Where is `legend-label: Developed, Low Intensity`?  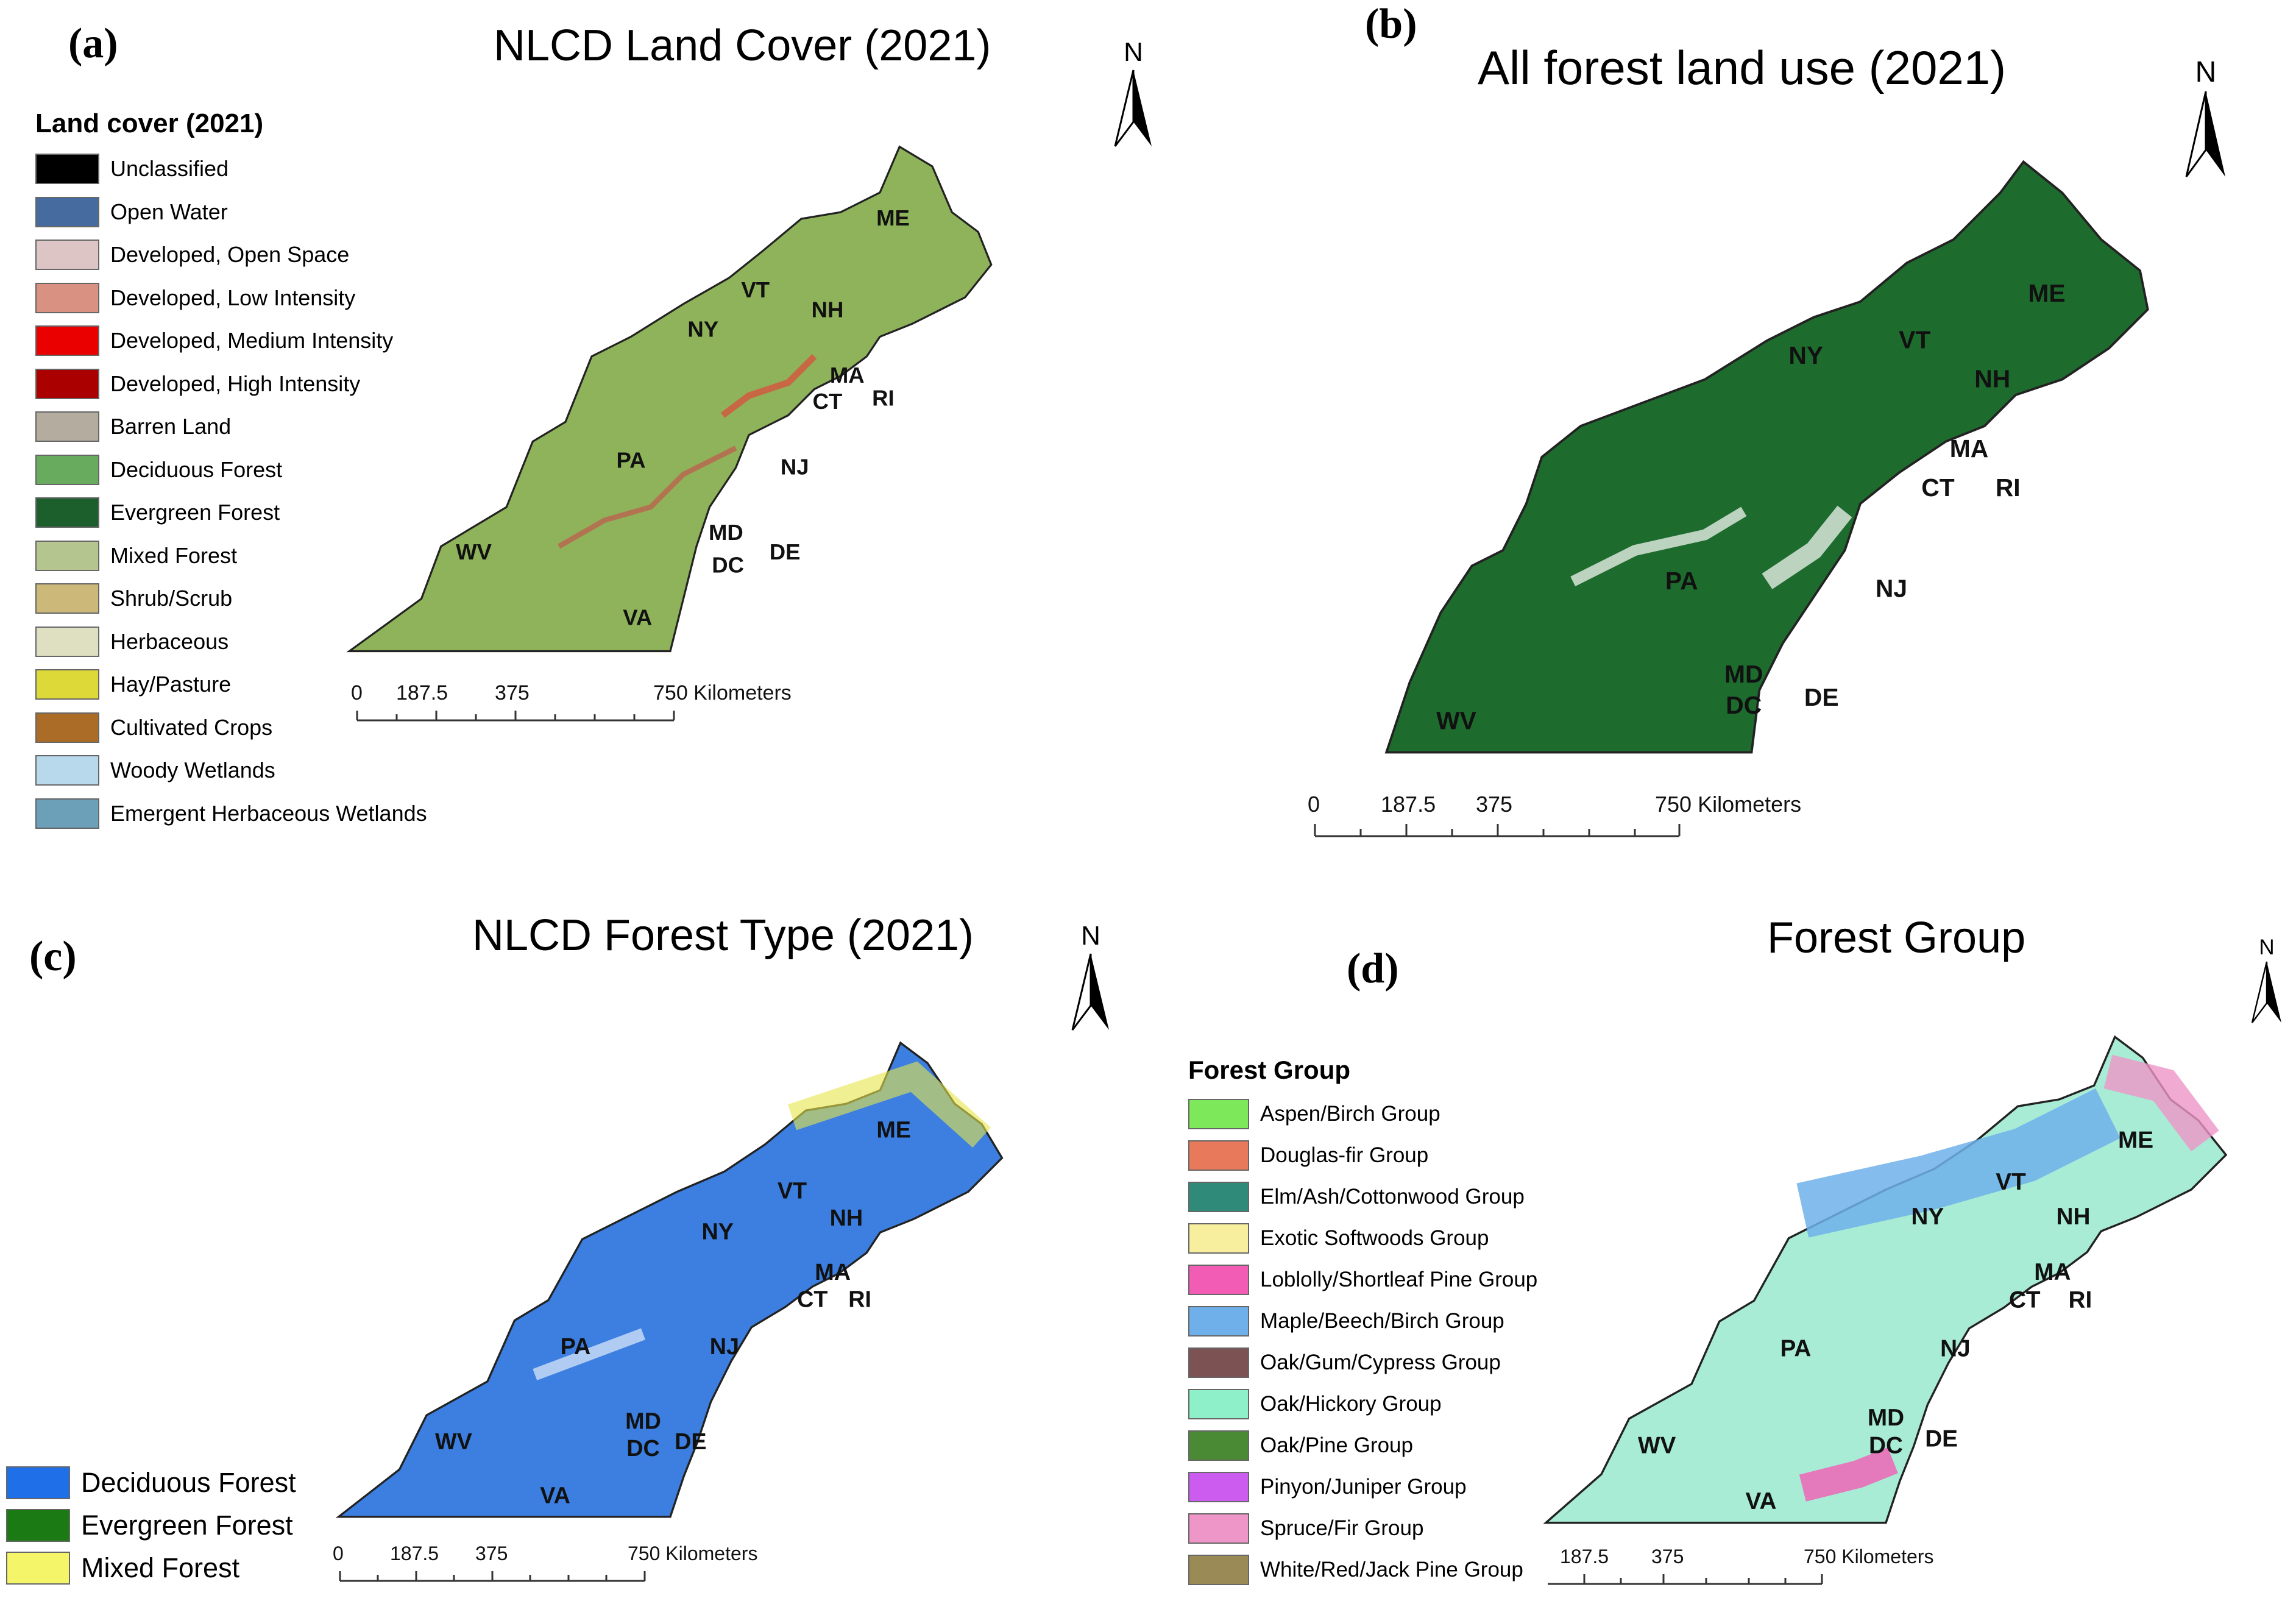 legend-label: Developed, Low Intensity is located at coordinates (233, 297).